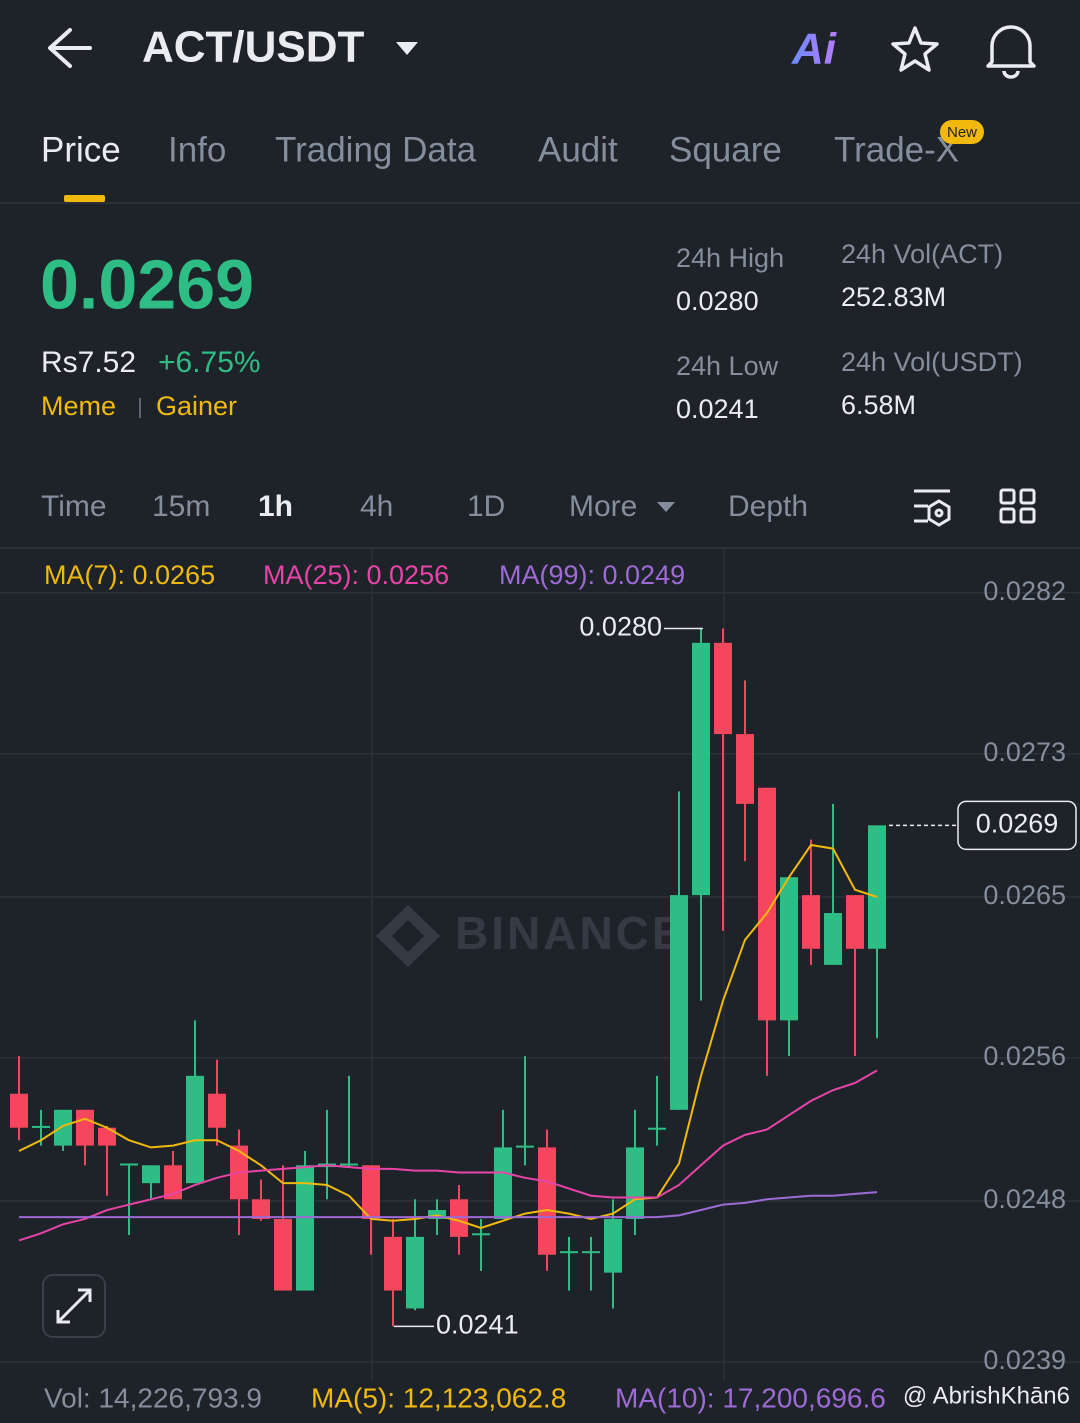 The width and height of the screenshot is (1080, 1423). Describe the element at coordinates (730, 258) in the screenshot. I see `stat-label: 24h High` at that location.